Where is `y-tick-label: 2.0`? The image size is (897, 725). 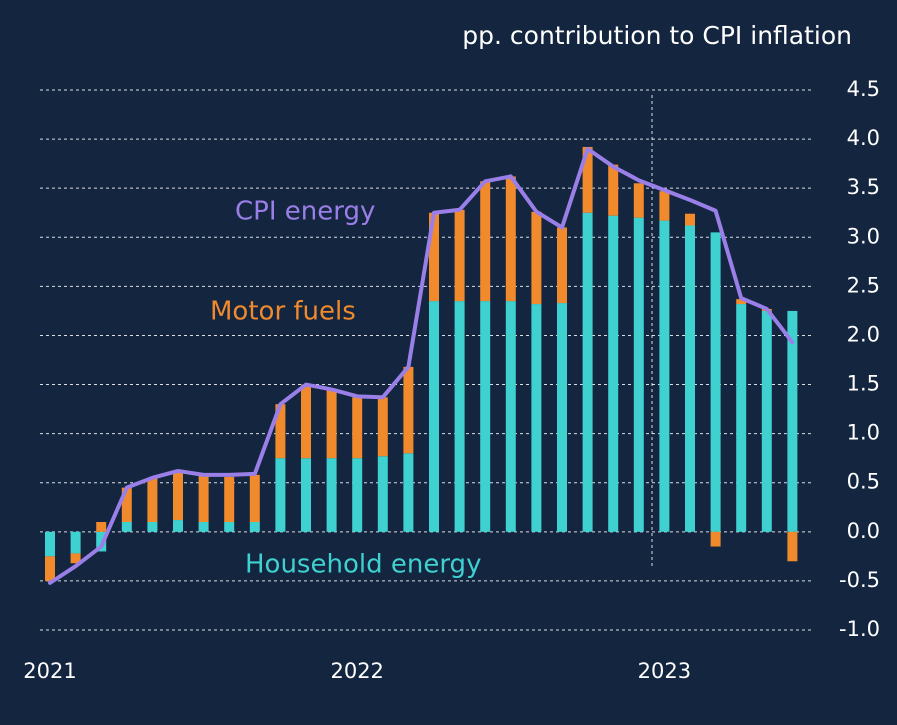 y-tick-label: 2.0 is located at coordinates (863, 334).